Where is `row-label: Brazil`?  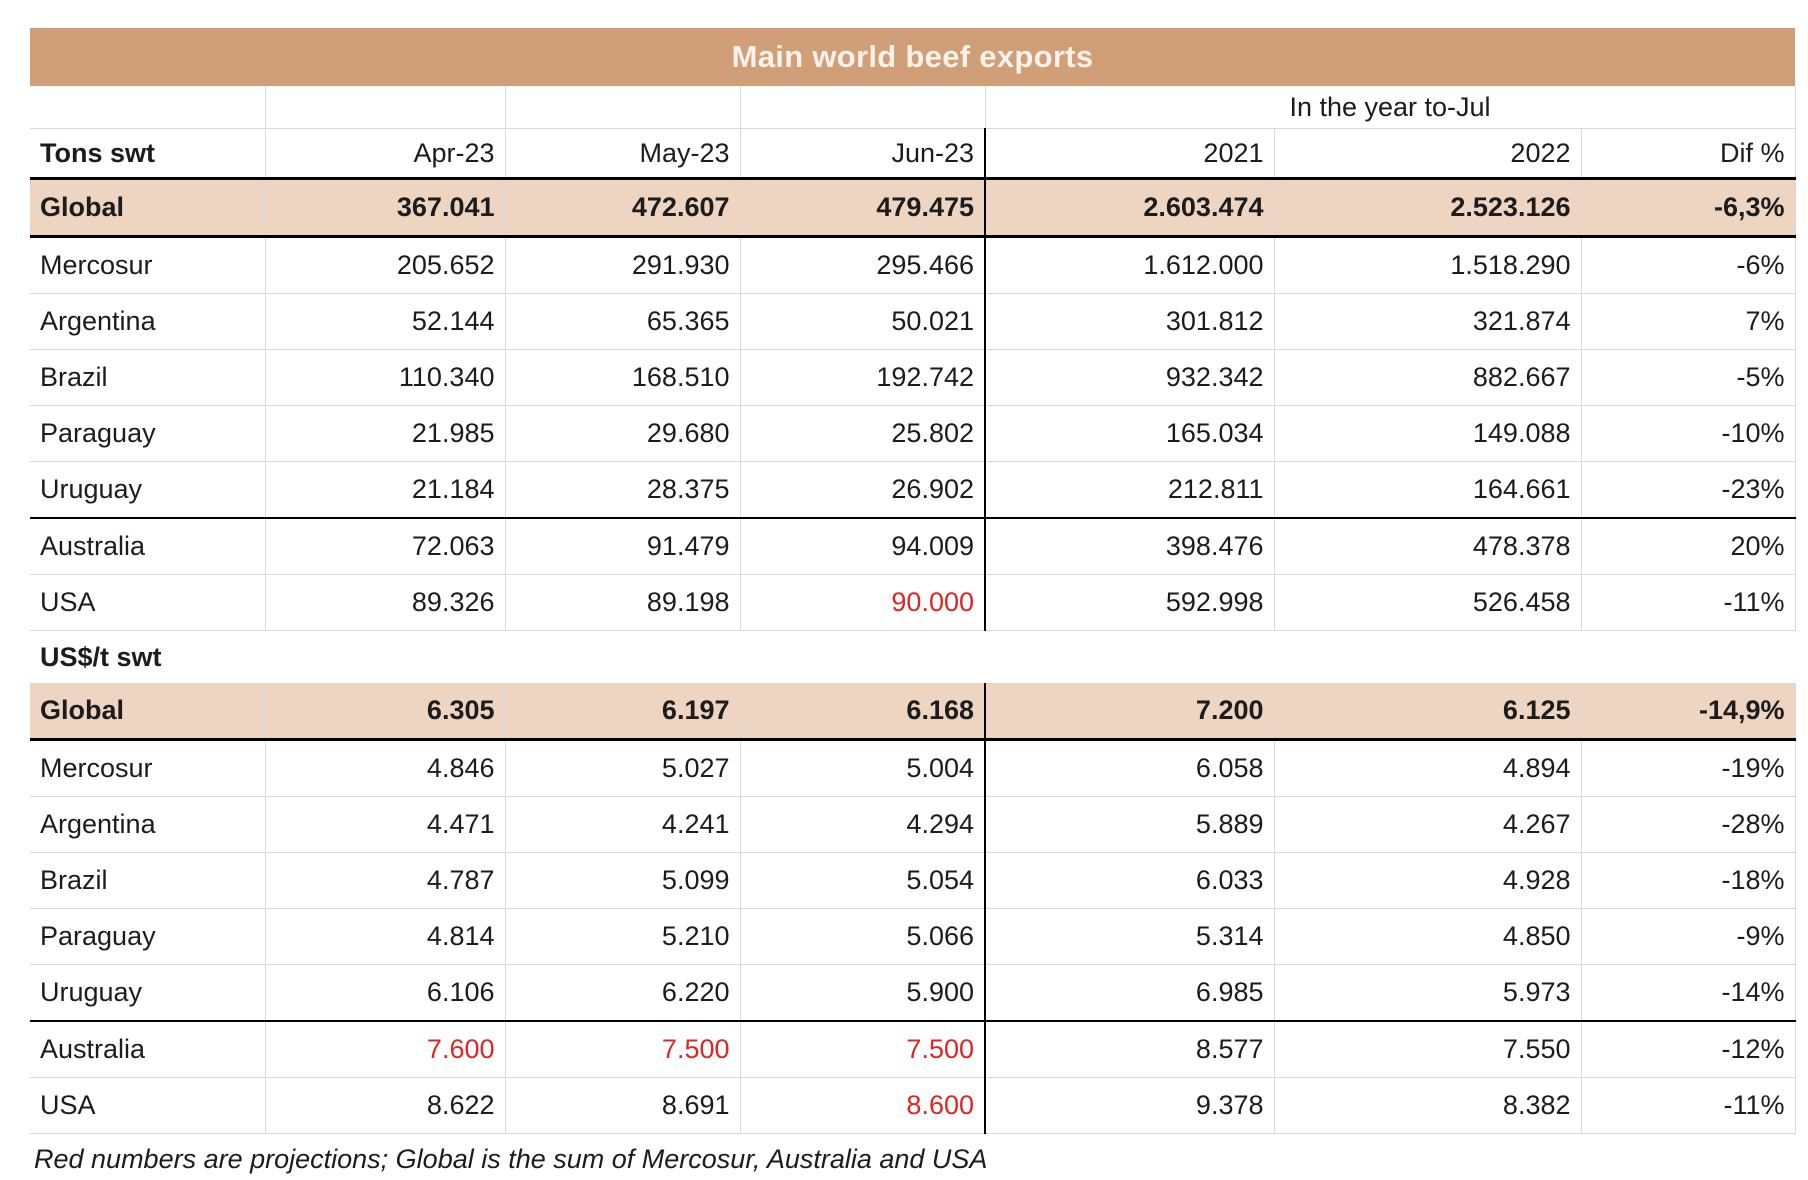 row-label: Brazil is located at coordinates (147, 880).